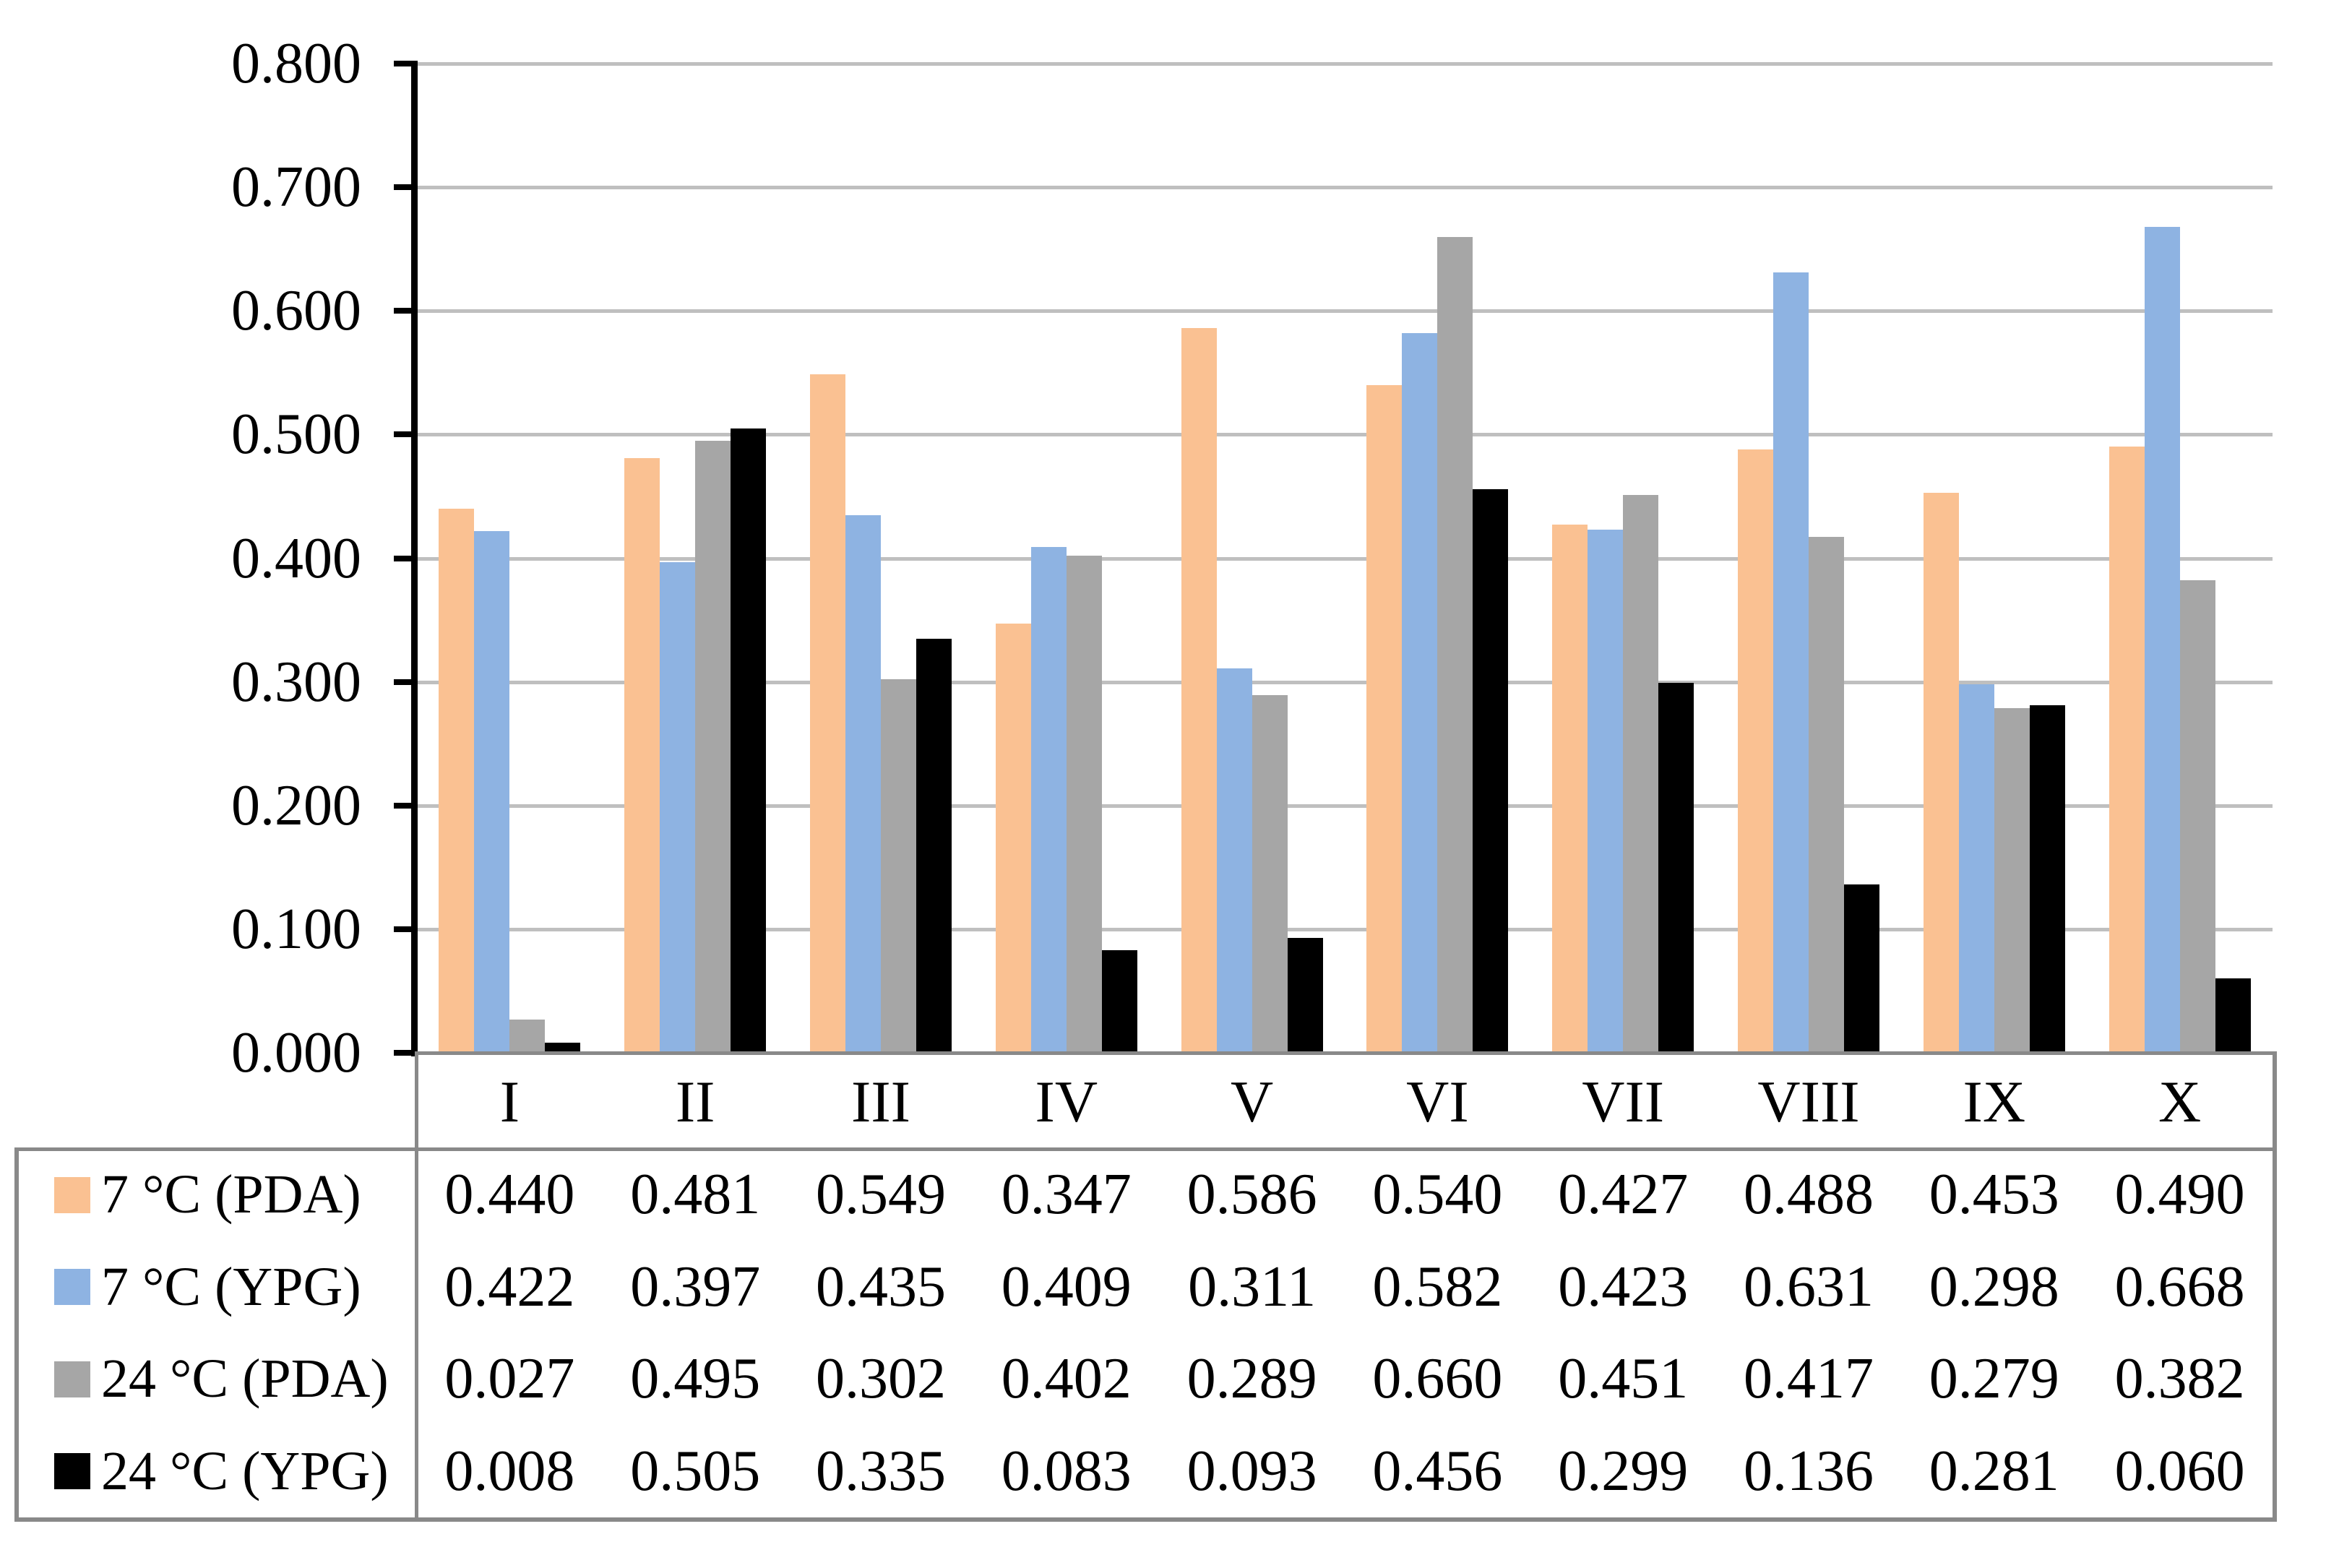 The image size is (2326, 1568). What do you see at coordinates (231, 1194) in the screenshot?
I see `series-label: 7 °C (PDA)` at bounding box center [231, 1194].